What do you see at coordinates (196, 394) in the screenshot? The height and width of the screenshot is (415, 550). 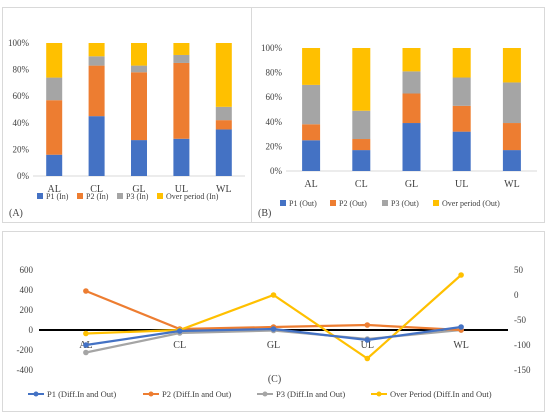 I see `legend-label: P2 (Diff.In and Out)` at bounding box center [196, 394].